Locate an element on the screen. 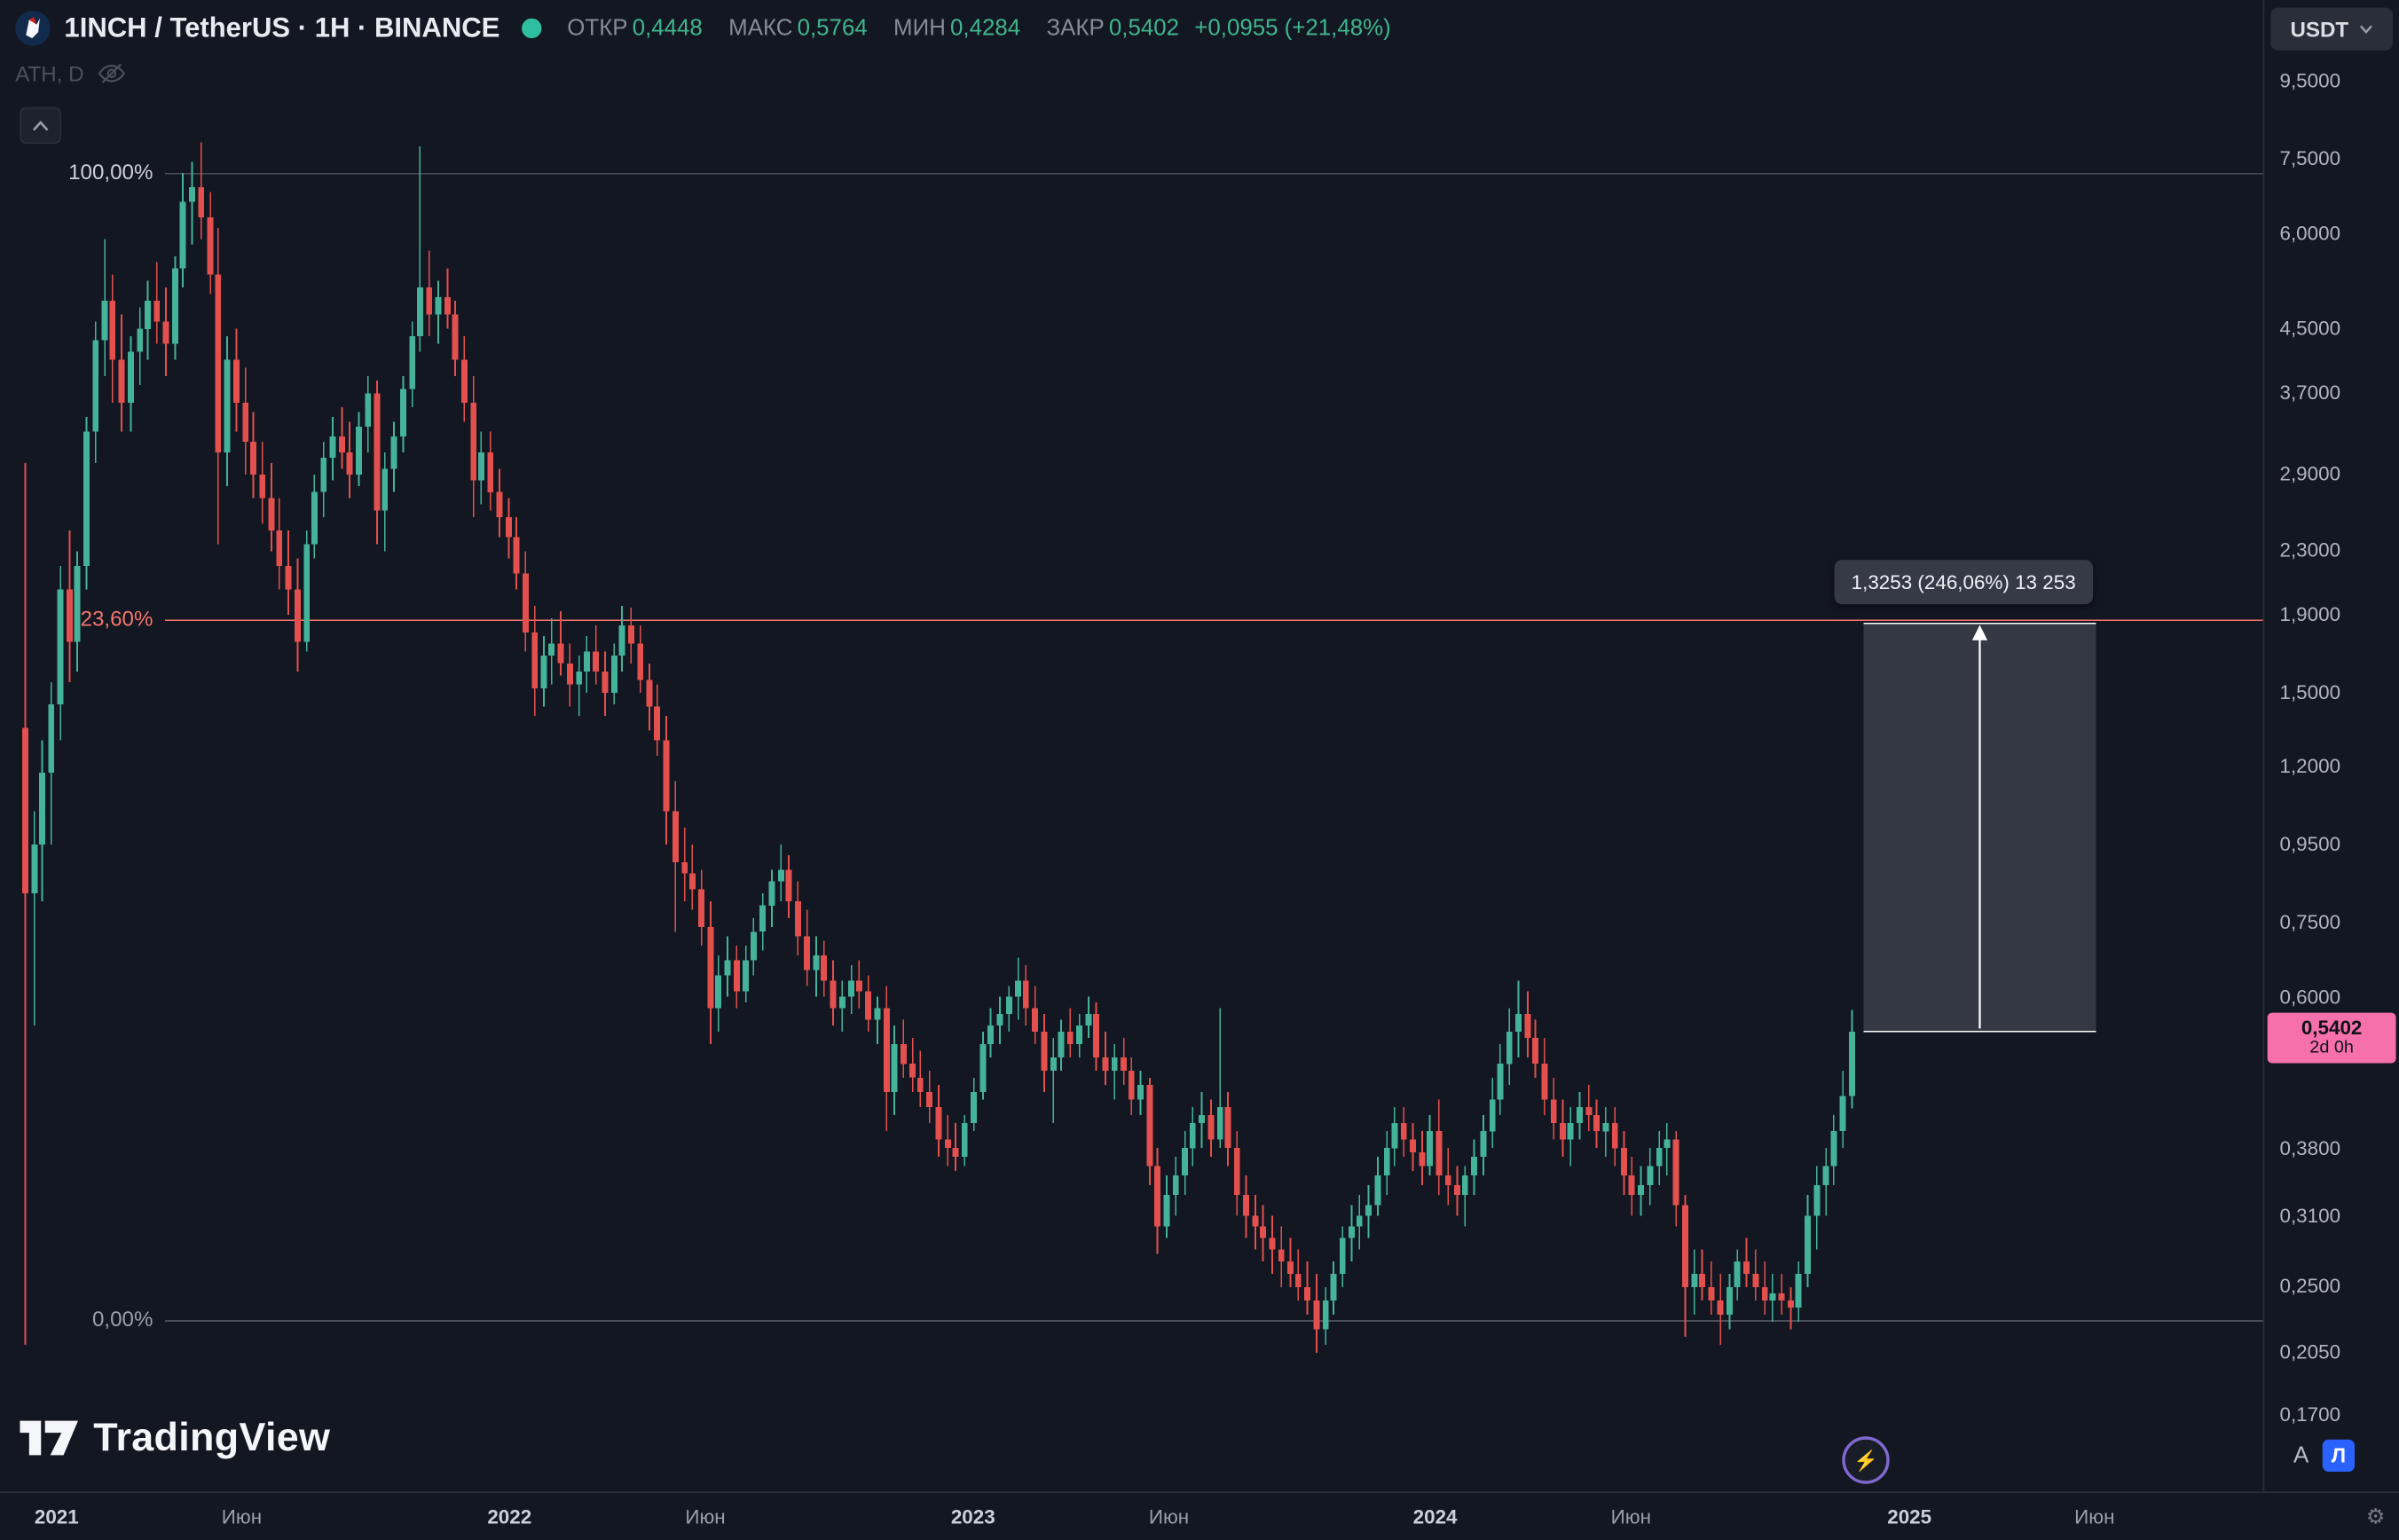  market-status-icon is located at coordinates (531, 28).